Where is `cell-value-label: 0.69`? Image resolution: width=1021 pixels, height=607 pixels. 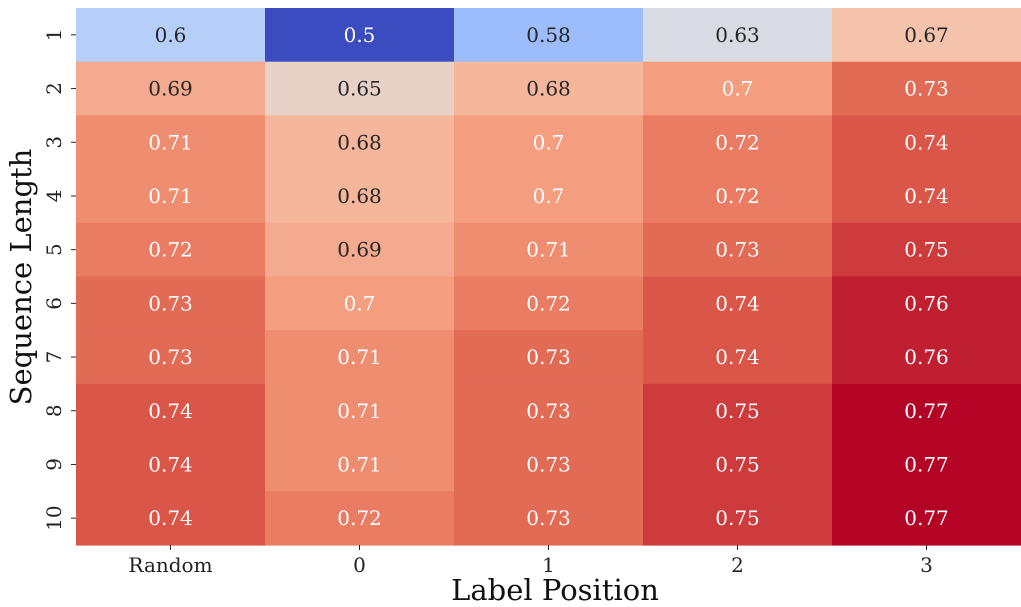 cell-value-label: 0.69 is located at coordinates (359, 250).